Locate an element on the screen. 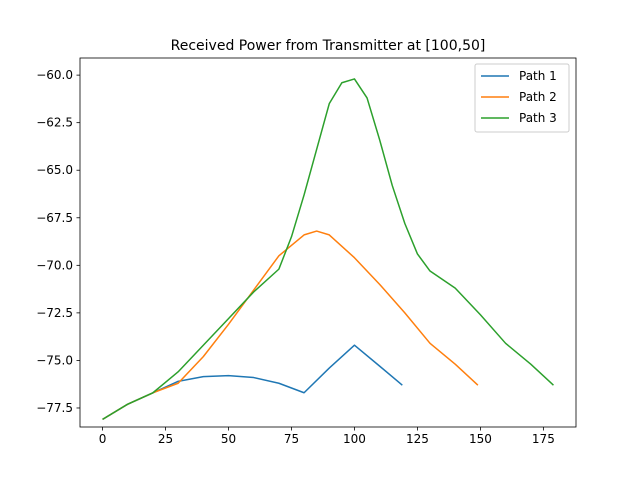 Image resolution: width=640 pixels, height=480 pixels. y-tick-label: −75.0 is located at coordinates (54, 360).